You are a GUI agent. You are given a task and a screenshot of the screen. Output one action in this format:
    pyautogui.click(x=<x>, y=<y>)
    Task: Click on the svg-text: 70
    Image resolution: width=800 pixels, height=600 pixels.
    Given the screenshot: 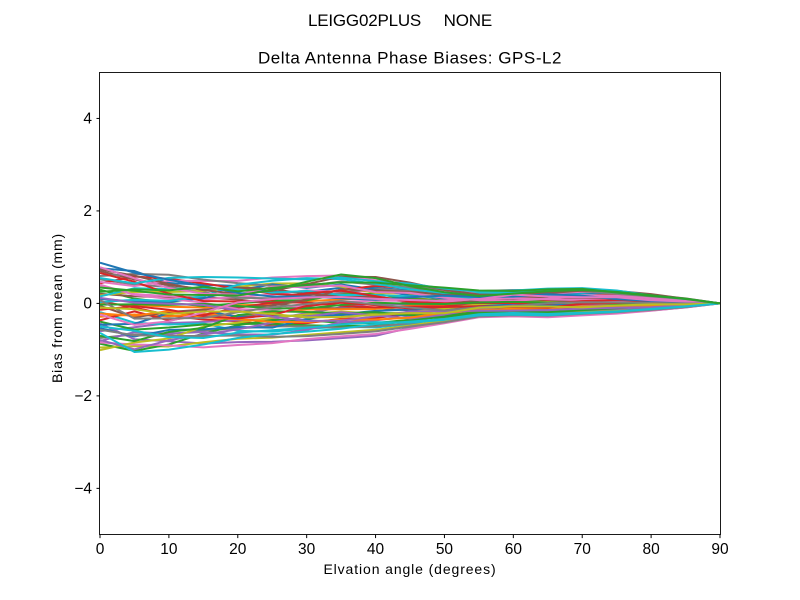 What is the action you would take?
    pyautogui.click(x=583, y=549)
    